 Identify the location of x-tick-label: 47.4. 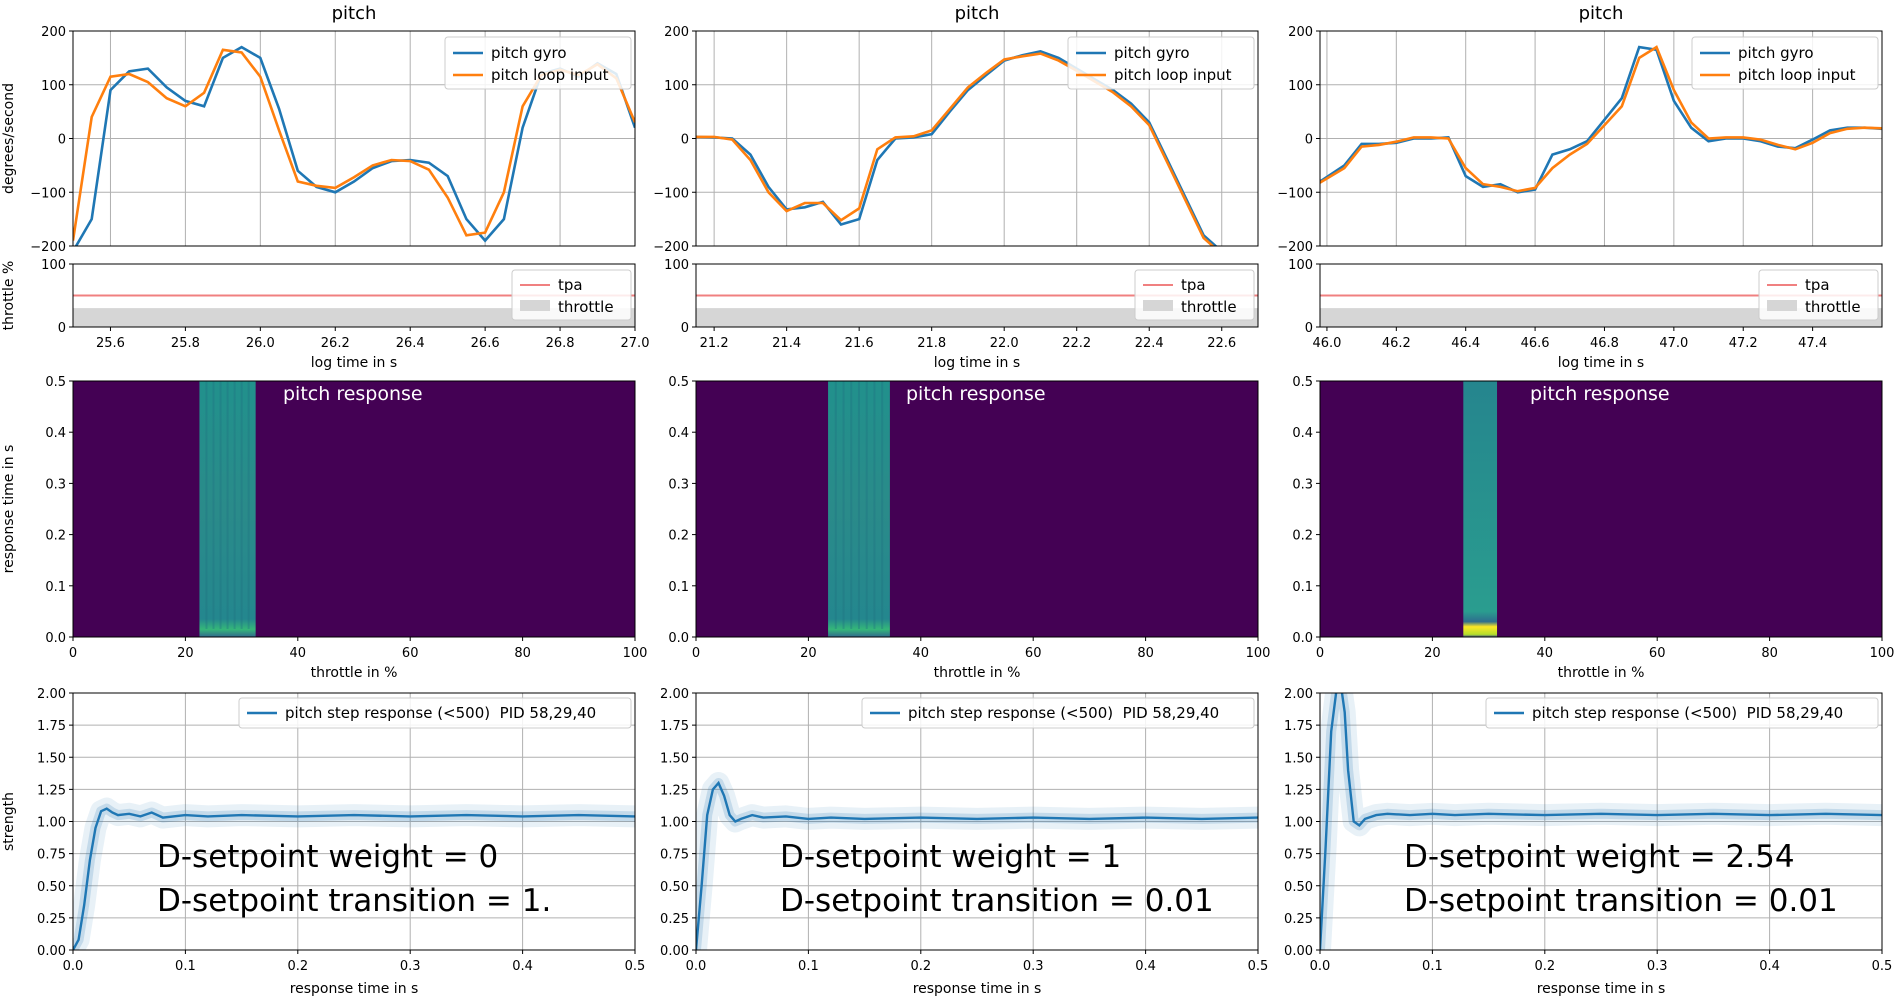
(1812, 343).